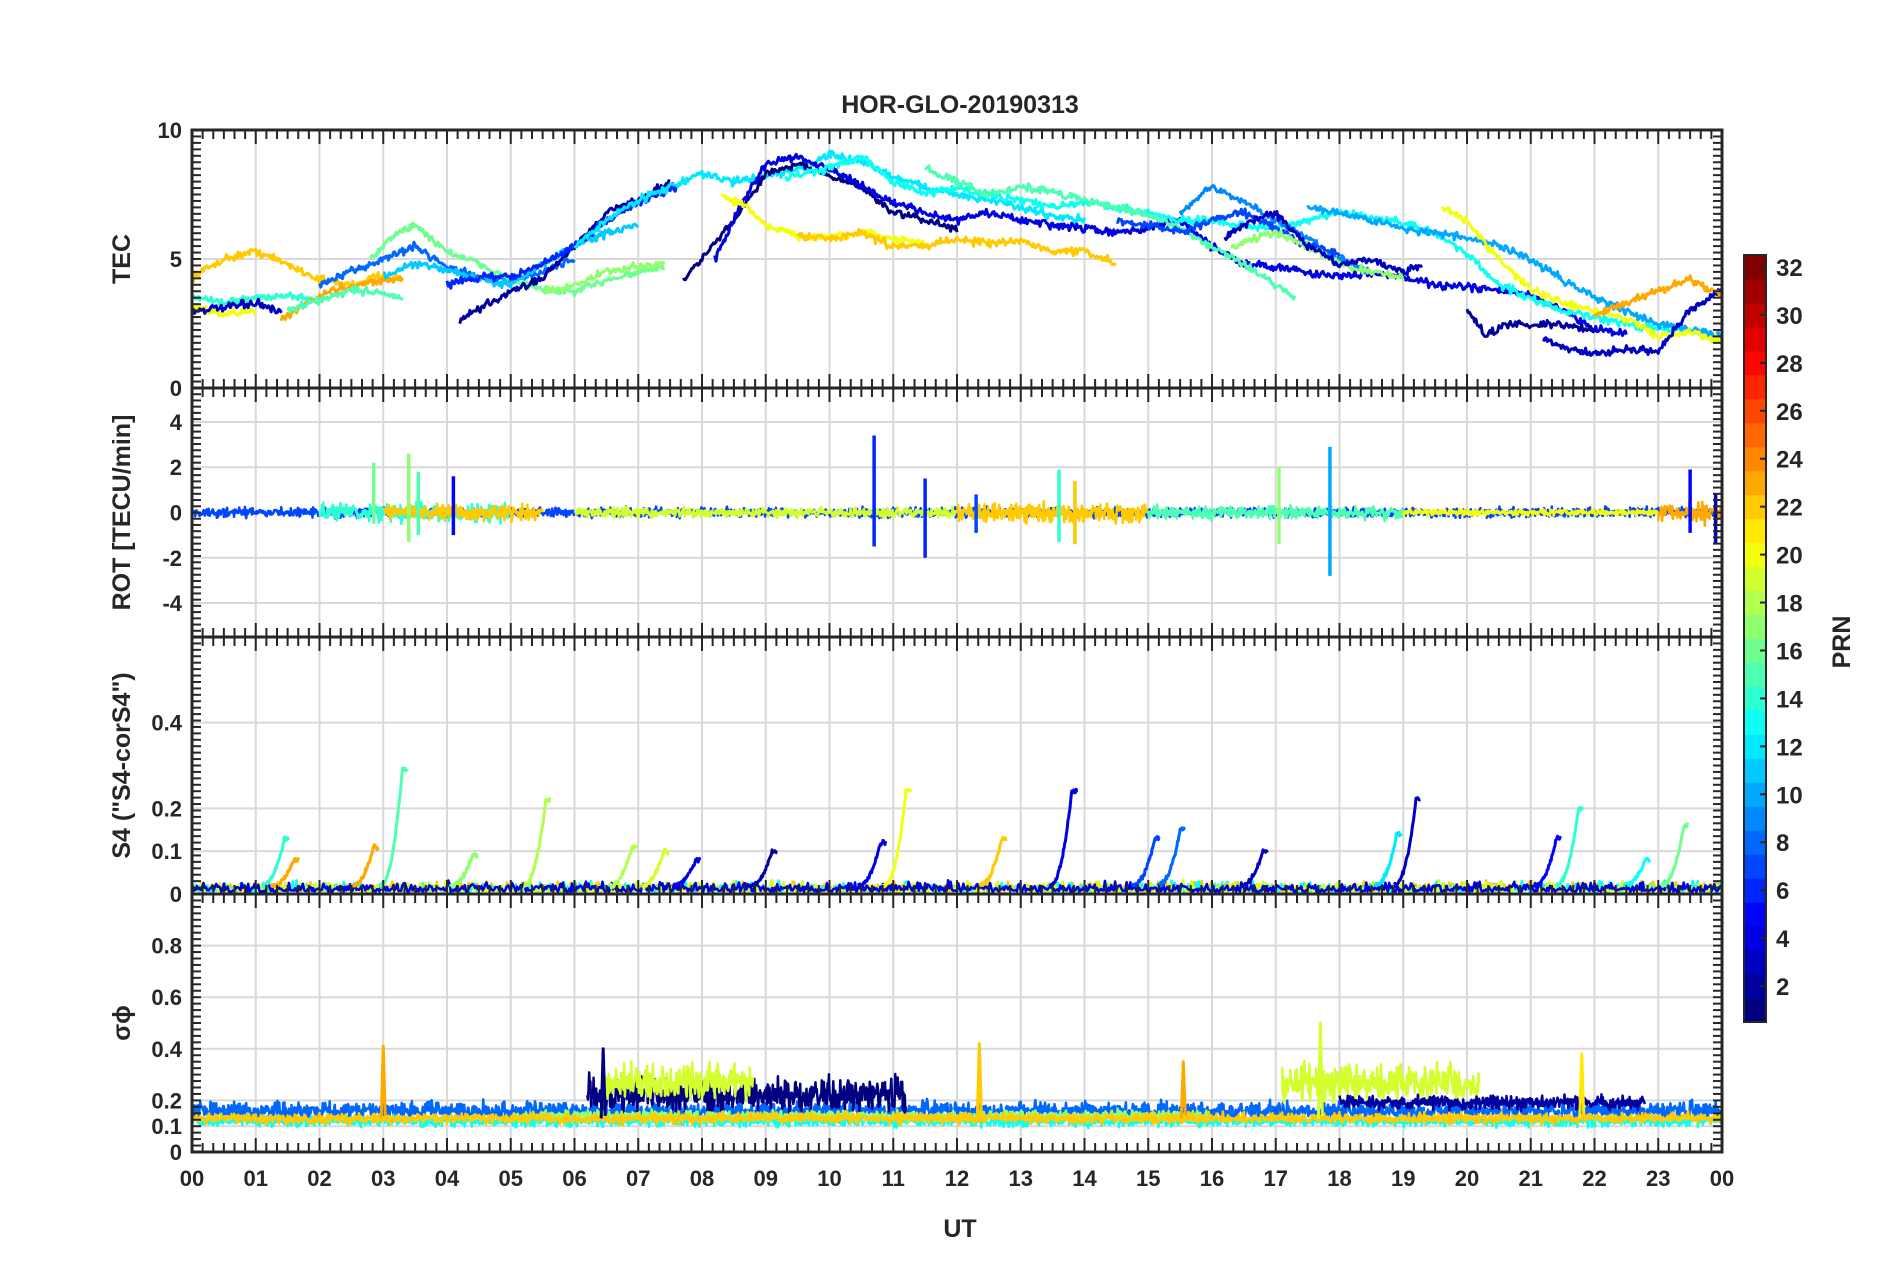  What do you see at coordinates (1339, 1178) in the screenshot?
I see `x-tick-label: 18` at bounding box center [1339, 1178].